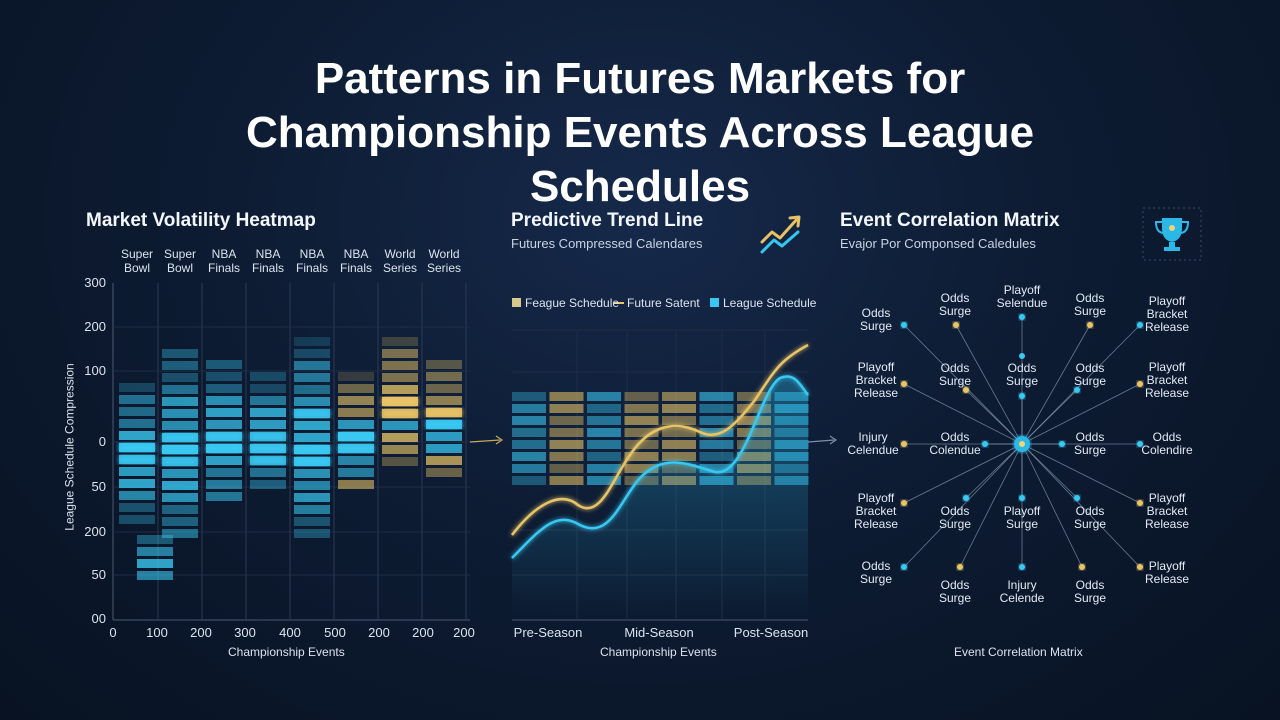 Image resolution: width=1280 pixels, height=720 pixels. What do you see at coordinates (950, 220) in the screenshot?
I see `panel-title: Event Correlation Matrix` at bounding box center [950, 220].